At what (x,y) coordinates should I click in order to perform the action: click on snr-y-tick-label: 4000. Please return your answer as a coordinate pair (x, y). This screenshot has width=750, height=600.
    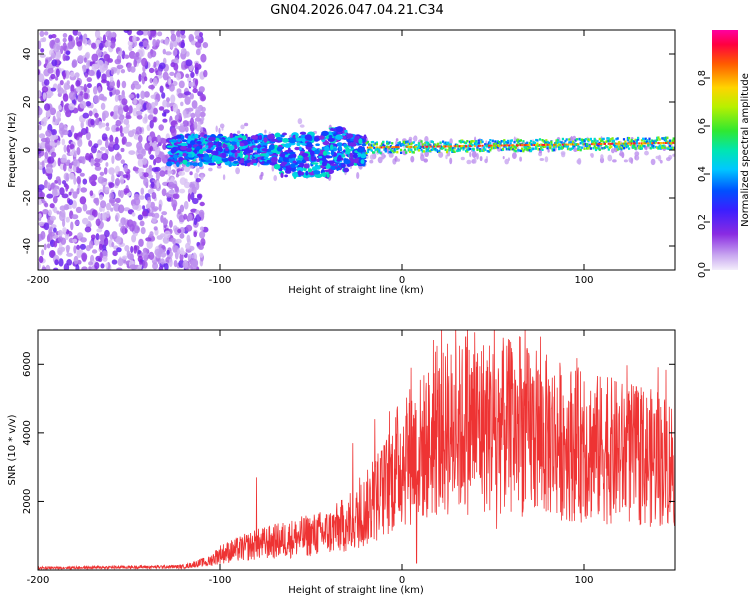
    Looking at the image, I should click on (27, 432).